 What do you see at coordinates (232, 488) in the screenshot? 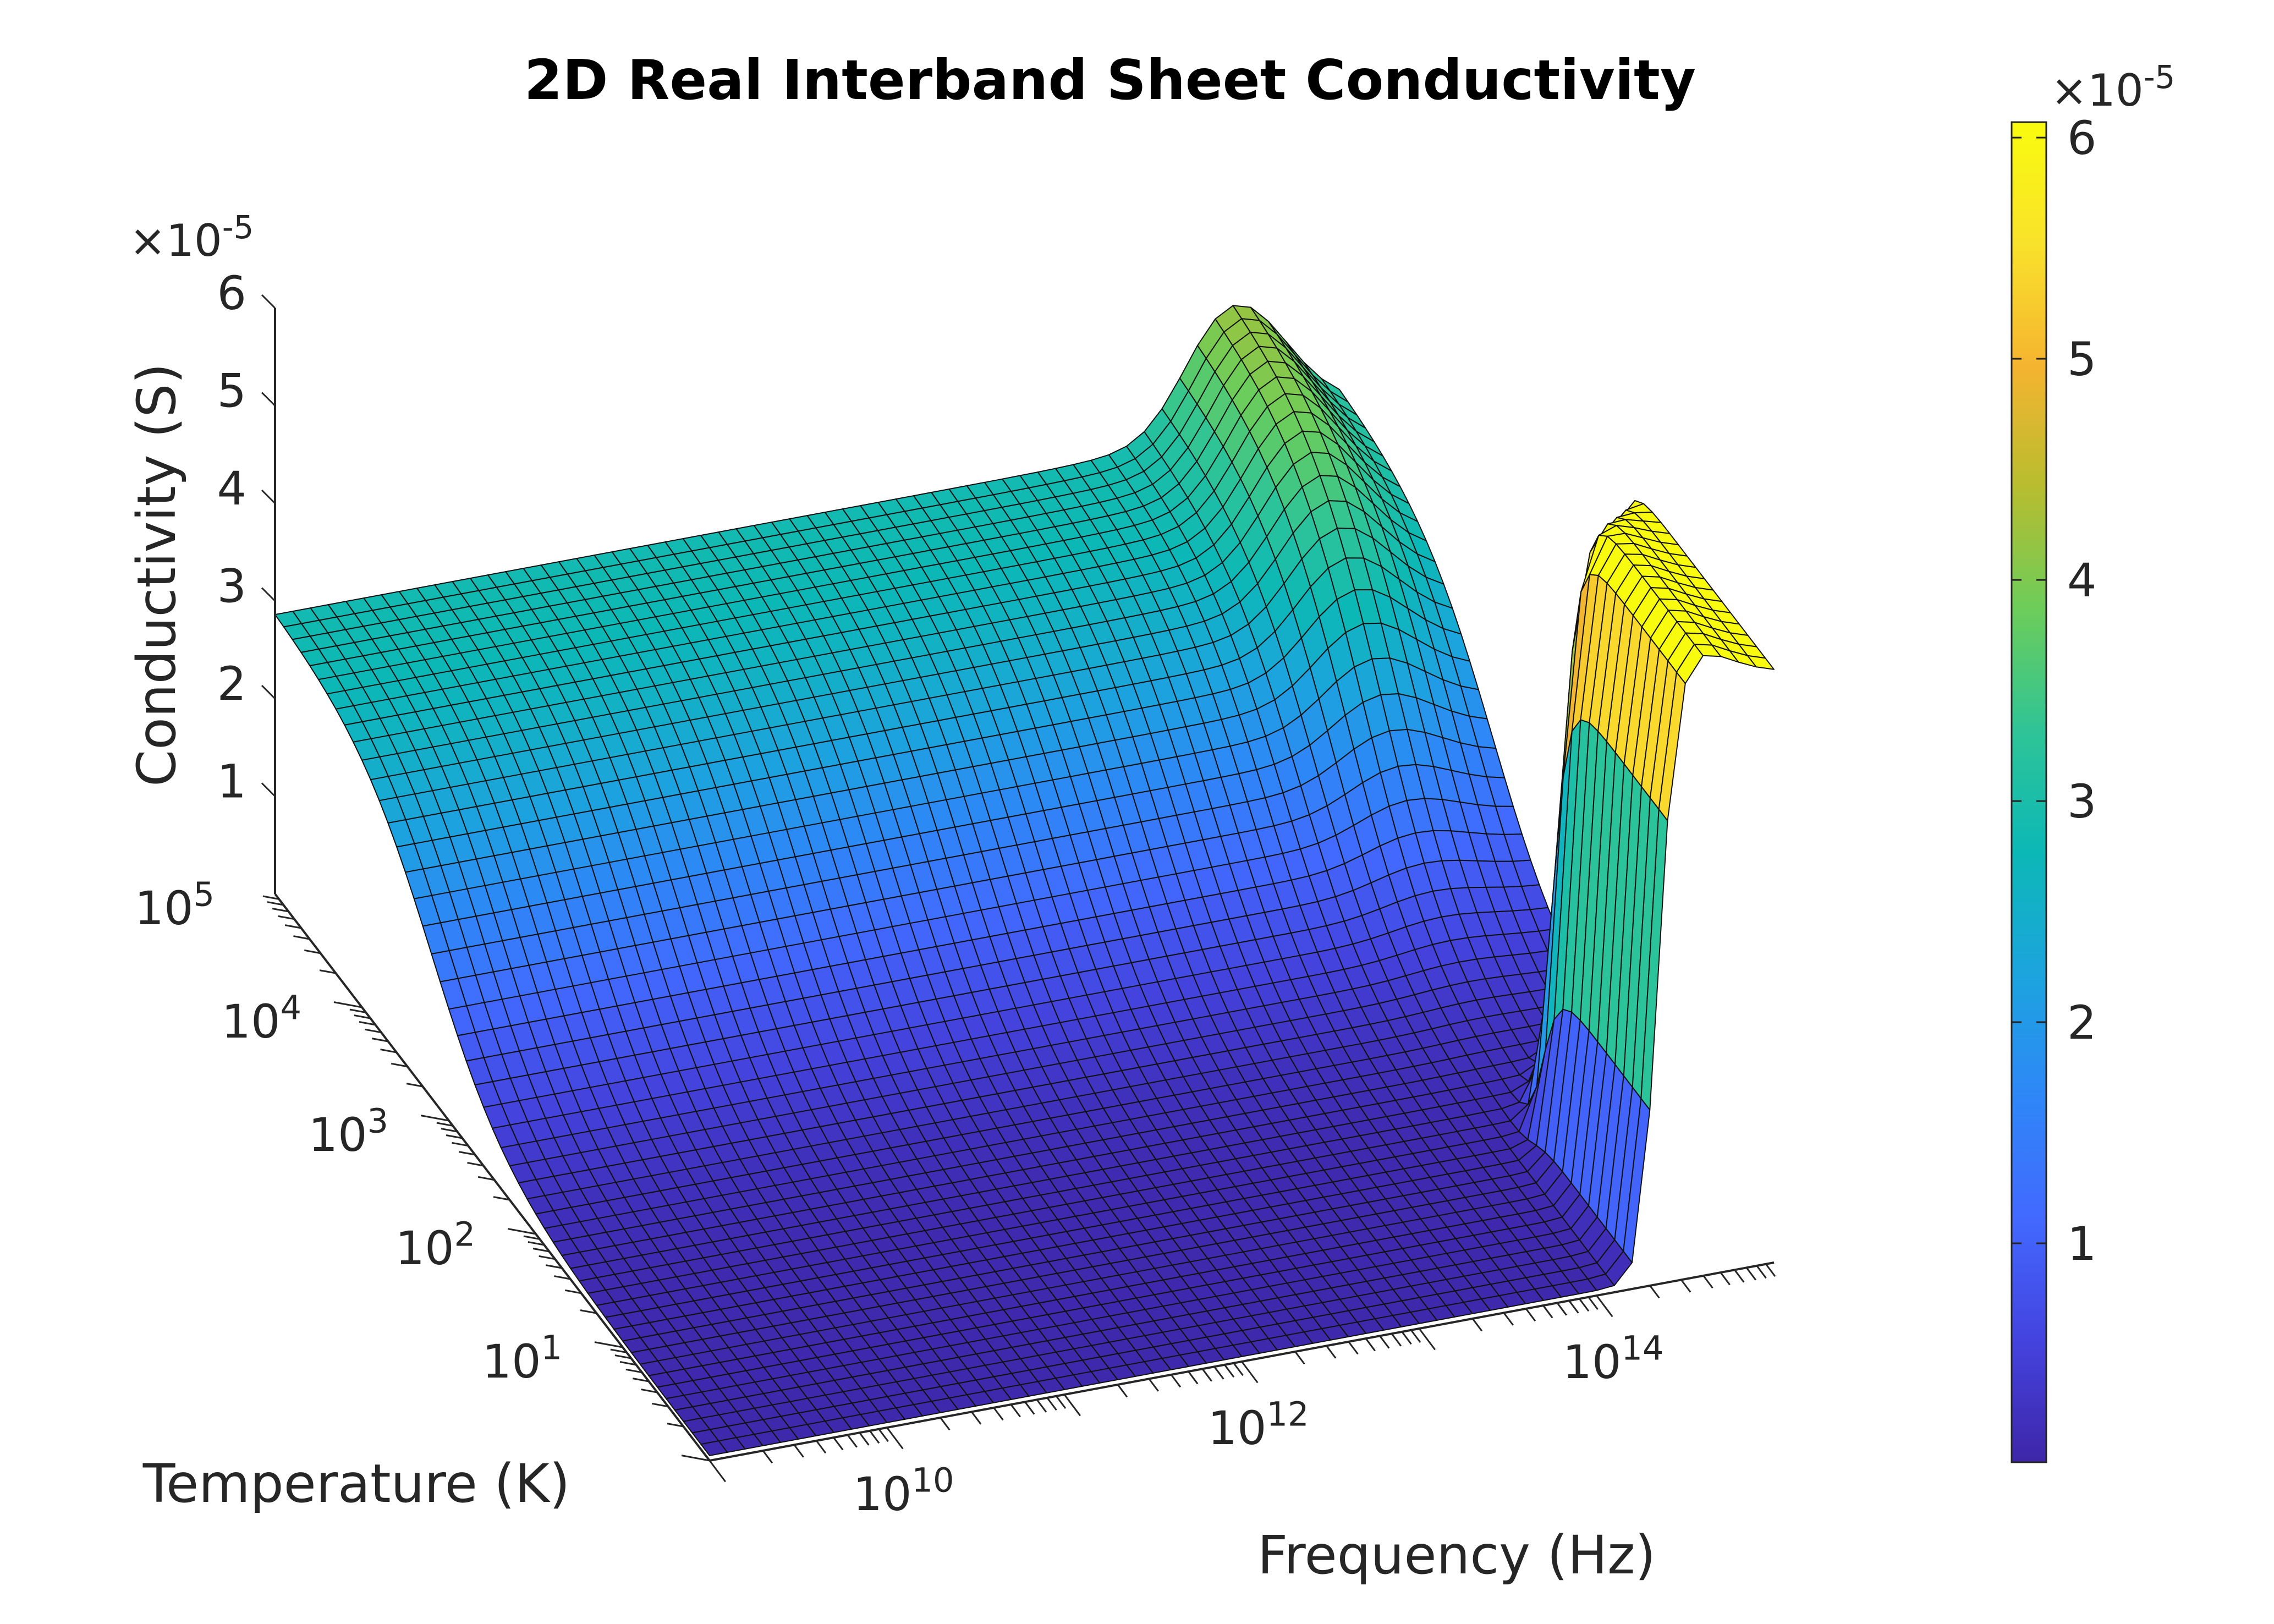
I see `z-tick-label: 4` at bounding box center [232, 488].